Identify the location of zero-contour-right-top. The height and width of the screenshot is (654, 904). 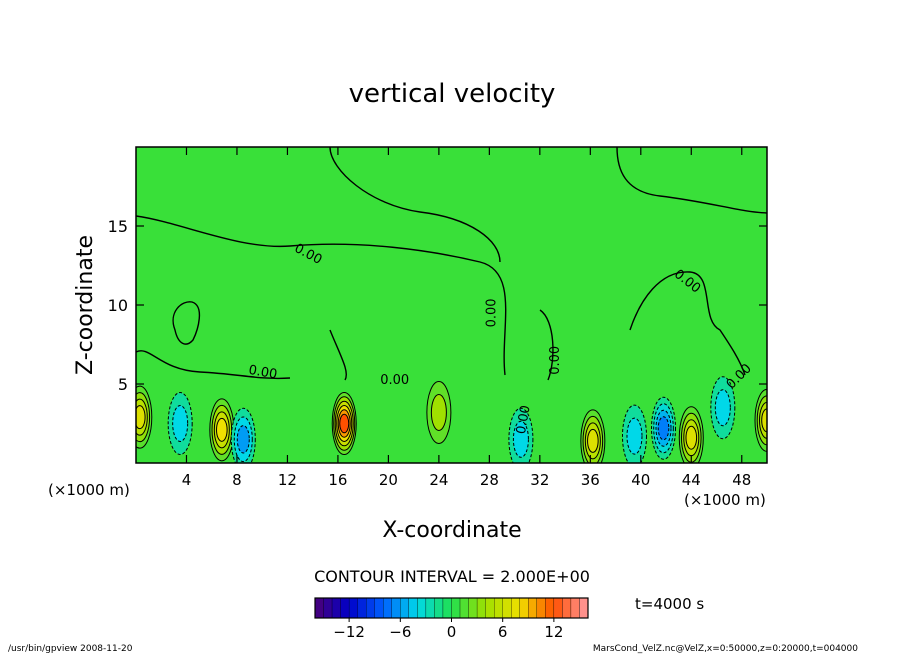
(691, 180).